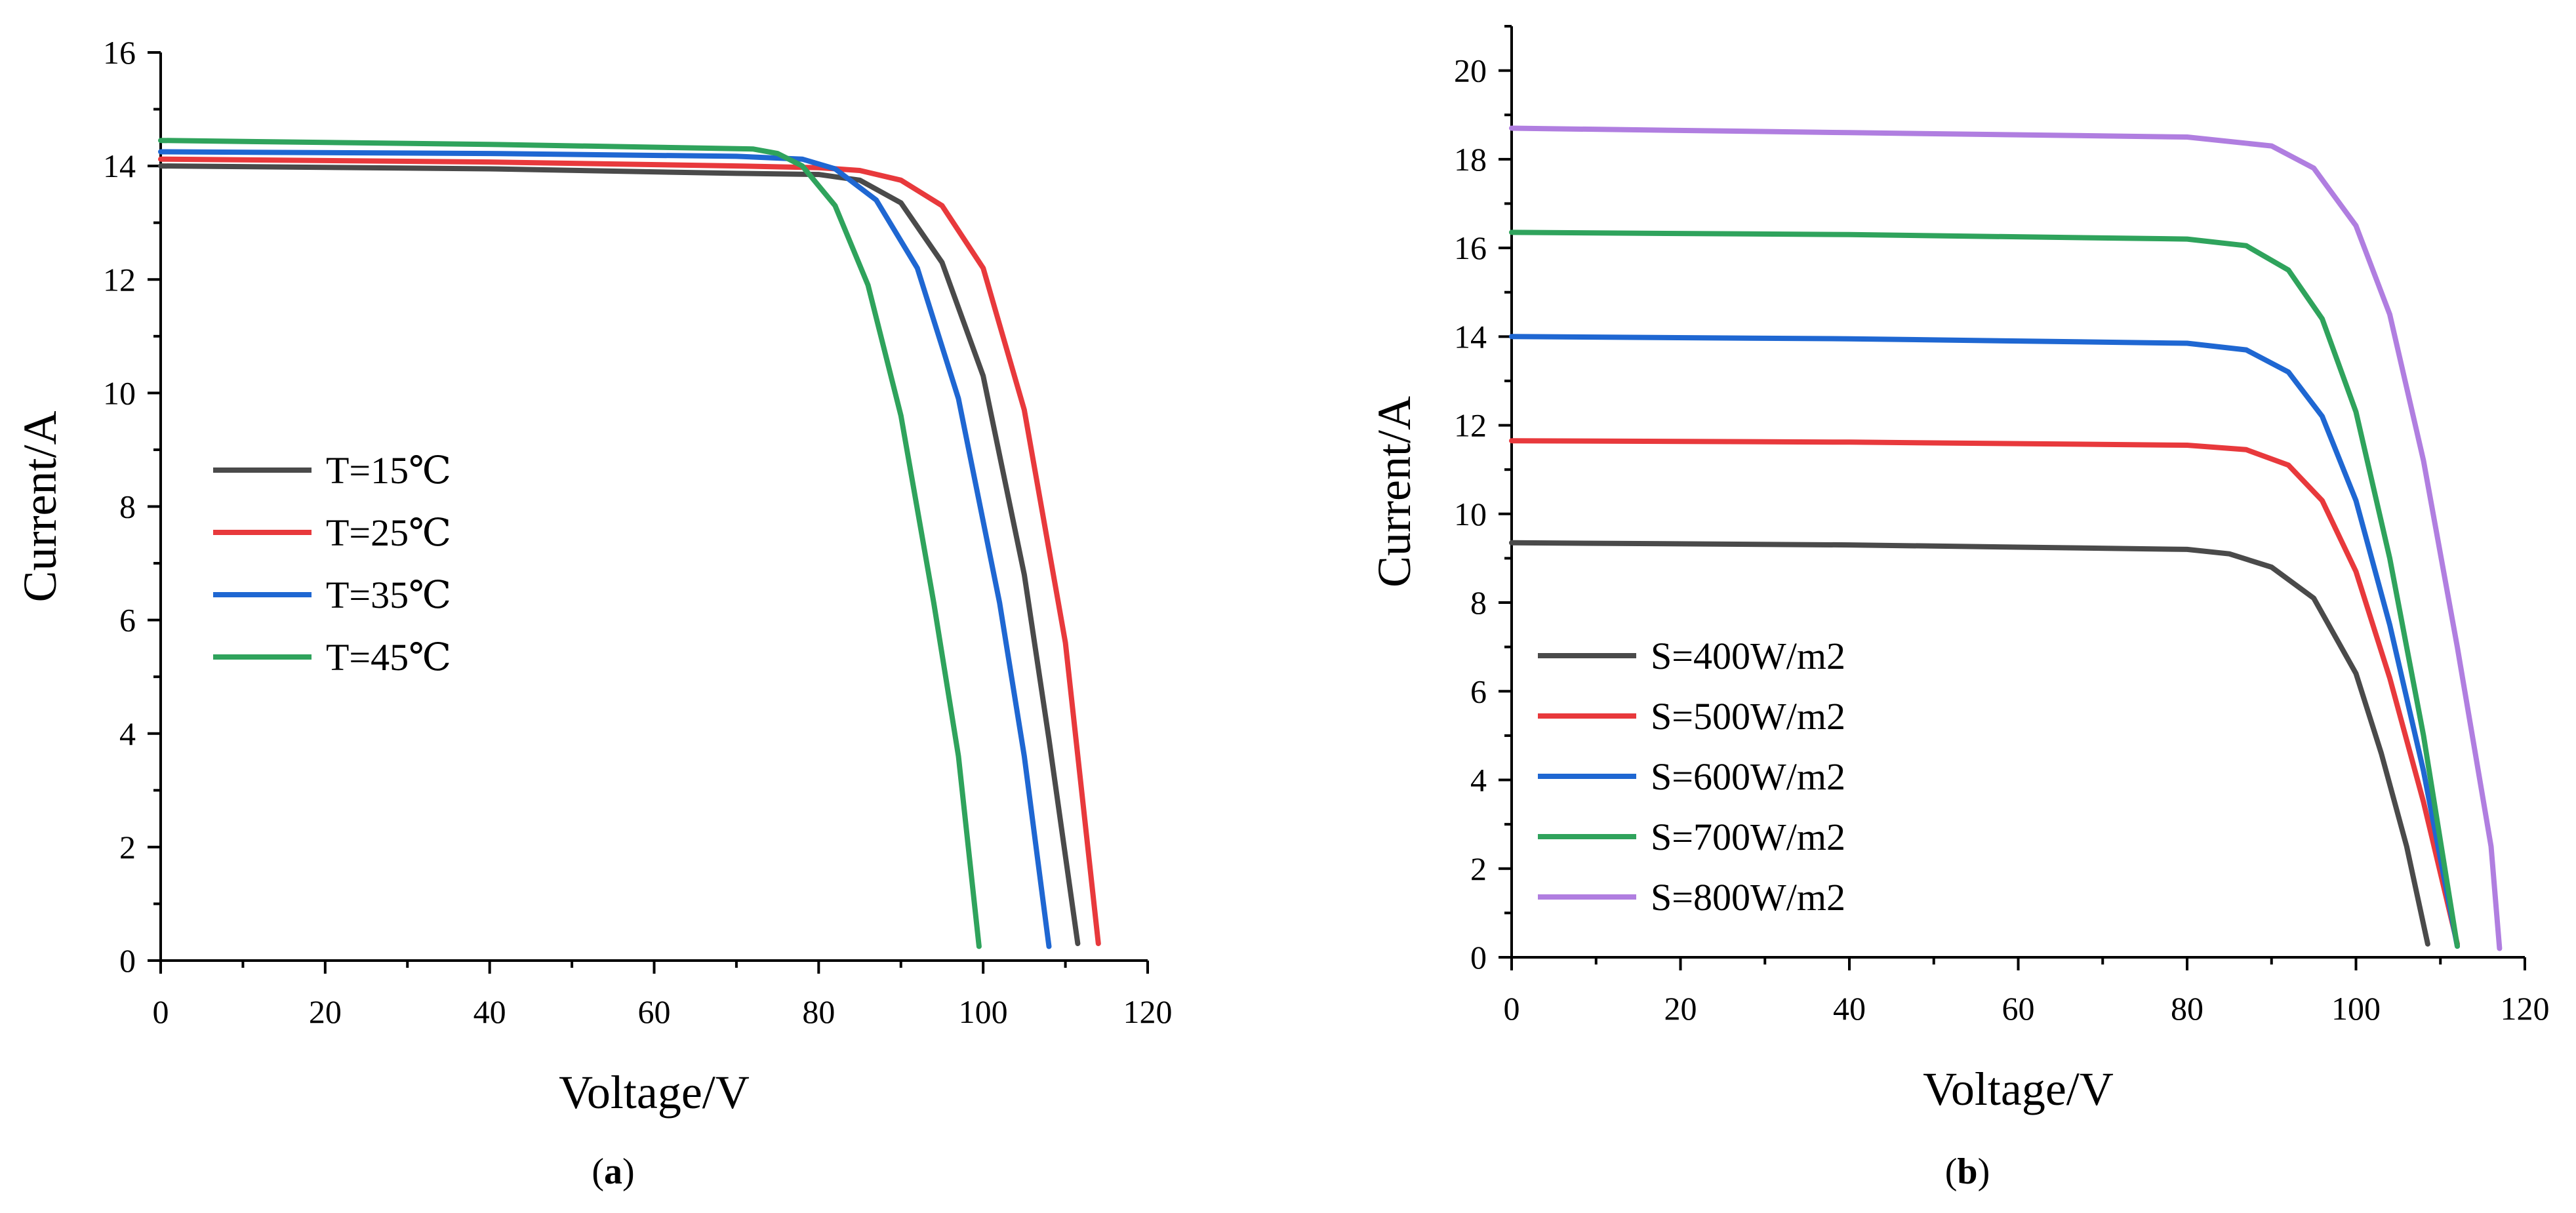 Image resolution: width=2576 pixels, height=1213 pixels. Describe the element at coordinates (388, 595) in the screenshot. I see `legend-label: T=35℃` at that location.